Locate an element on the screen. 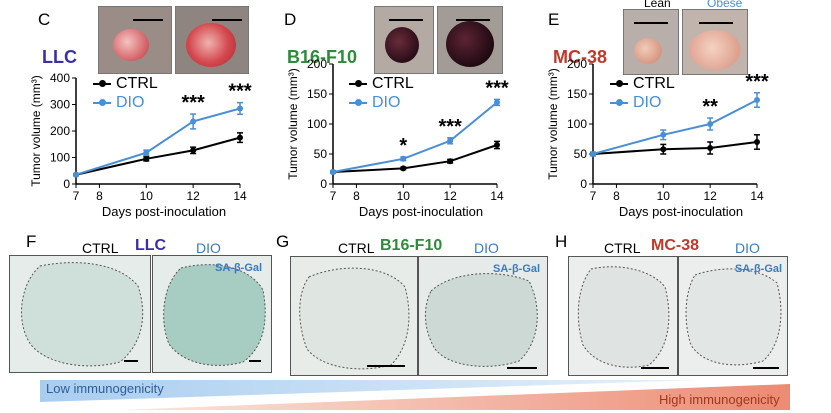 Image resolution: width=831 pixels, height=413 pixels. model-title-b16: B16-F10 is located at coordinates (322, 57).